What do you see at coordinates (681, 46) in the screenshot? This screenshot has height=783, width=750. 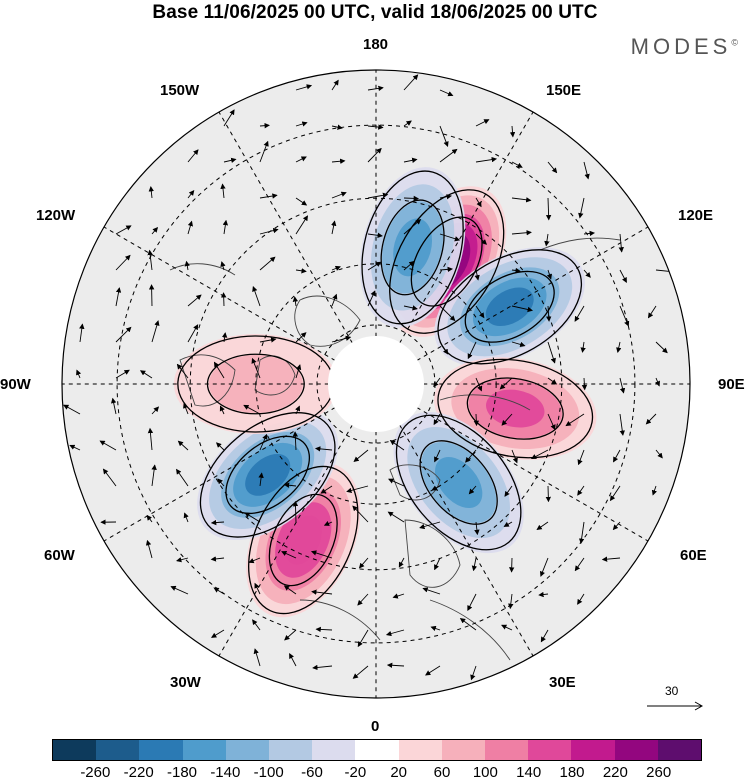 I see `brand-name: MODES` at bounding box center [681, 46].